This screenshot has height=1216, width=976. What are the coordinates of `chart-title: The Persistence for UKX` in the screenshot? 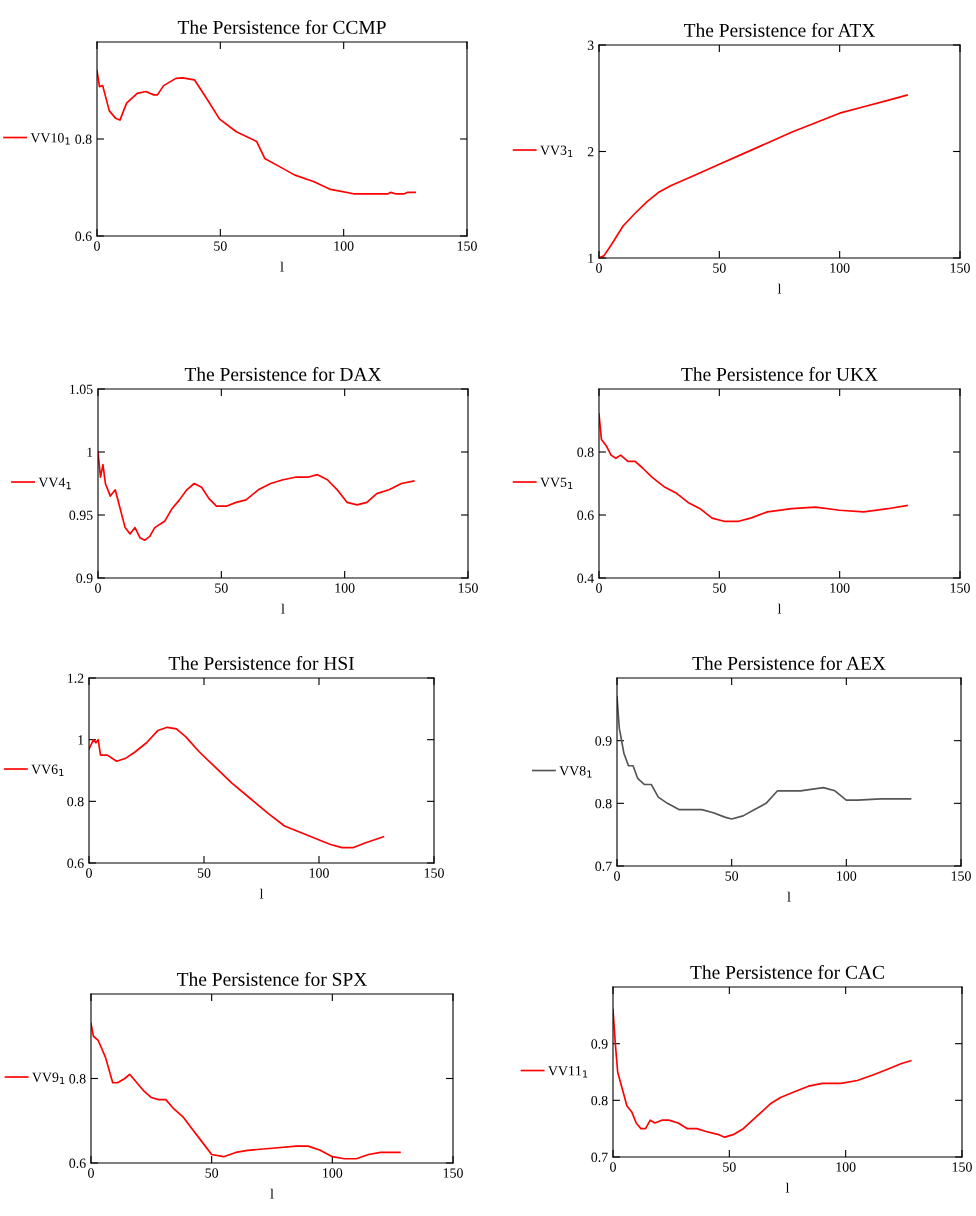 It's located at (779, 373).